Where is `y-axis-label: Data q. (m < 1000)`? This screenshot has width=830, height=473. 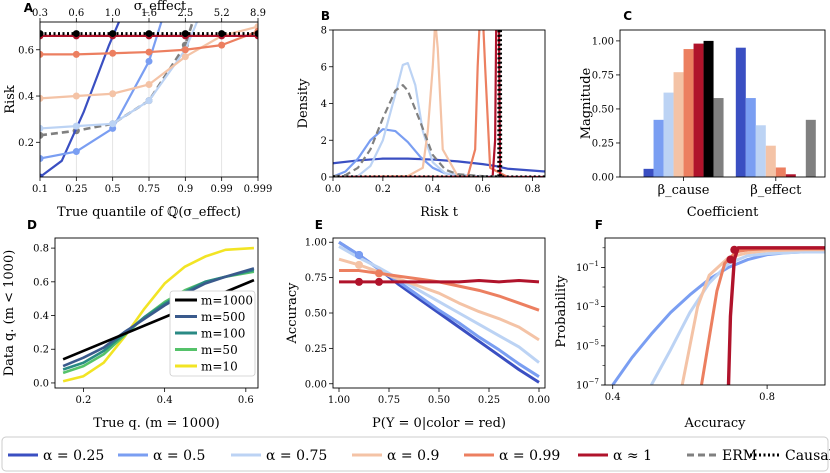 y-axis-label: Data q. (m < 1000) is located at coordinates (9, 313).